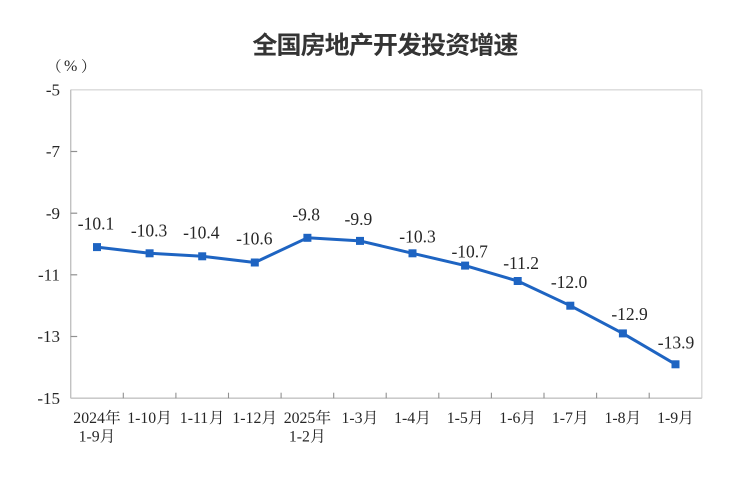  What do you see at coordinates (141, 418) in the screenshot?
I see `svg-text: 1-10` at bounding box center [141, 418].